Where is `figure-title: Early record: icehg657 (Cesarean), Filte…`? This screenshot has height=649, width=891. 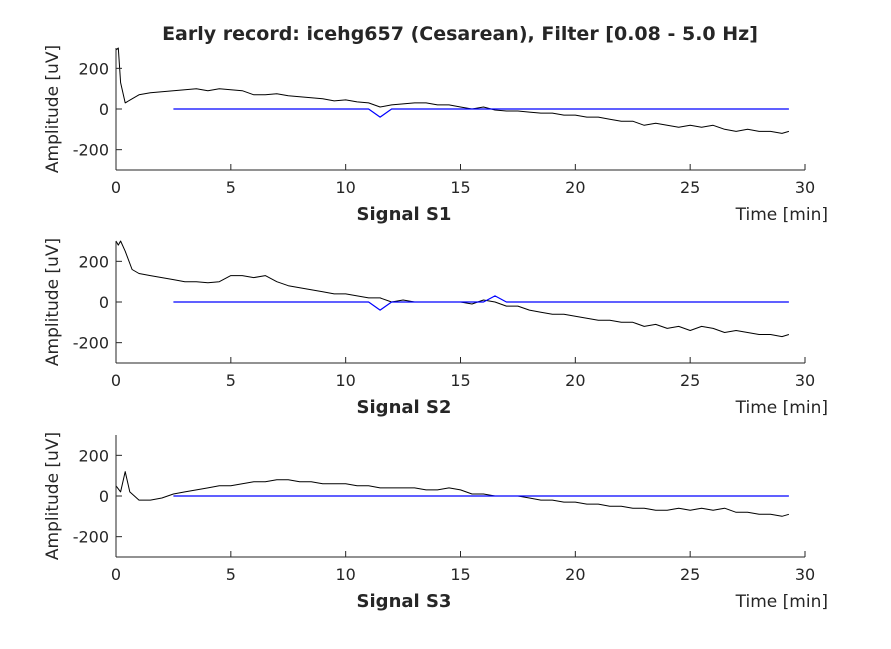 figure-title: Early record: icehg657 (Cesarean), Filte… is located at coordinates (460, 34).